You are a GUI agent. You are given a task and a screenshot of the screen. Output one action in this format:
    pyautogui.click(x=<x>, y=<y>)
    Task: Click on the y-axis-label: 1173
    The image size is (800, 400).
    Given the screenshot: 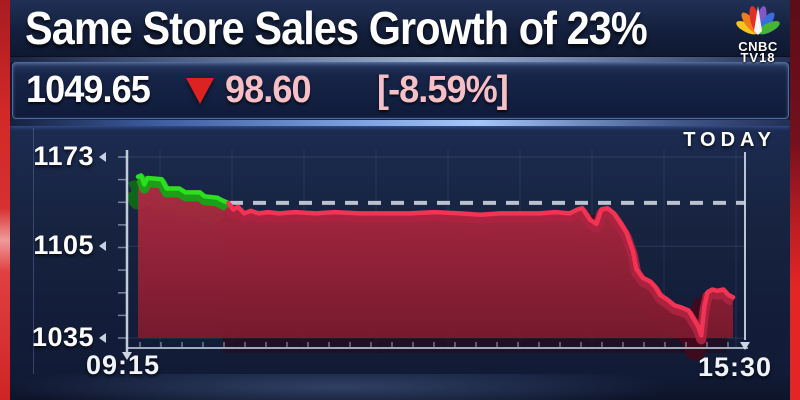 What is the action you would take?
    pyautogui.click(x=67, y=156)
    